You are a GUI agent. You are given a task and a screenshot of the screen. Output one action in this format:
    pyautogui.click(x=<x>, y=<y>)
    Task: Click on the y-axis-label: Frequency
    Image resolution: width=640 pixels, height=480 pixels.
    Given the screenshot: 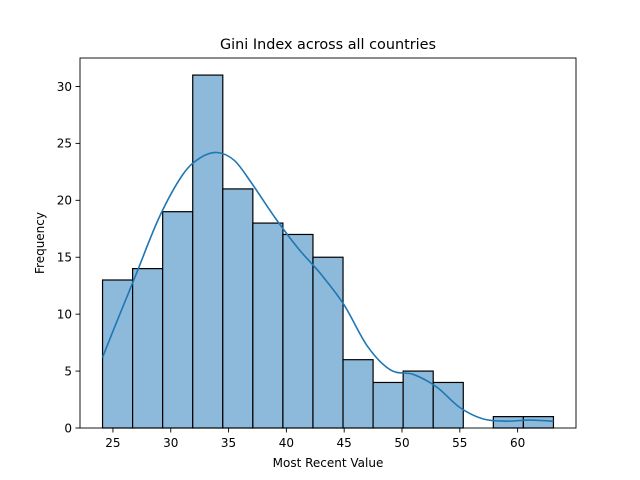 What is the action you would take?
    pyautogui.click(x=40, y=243)
    